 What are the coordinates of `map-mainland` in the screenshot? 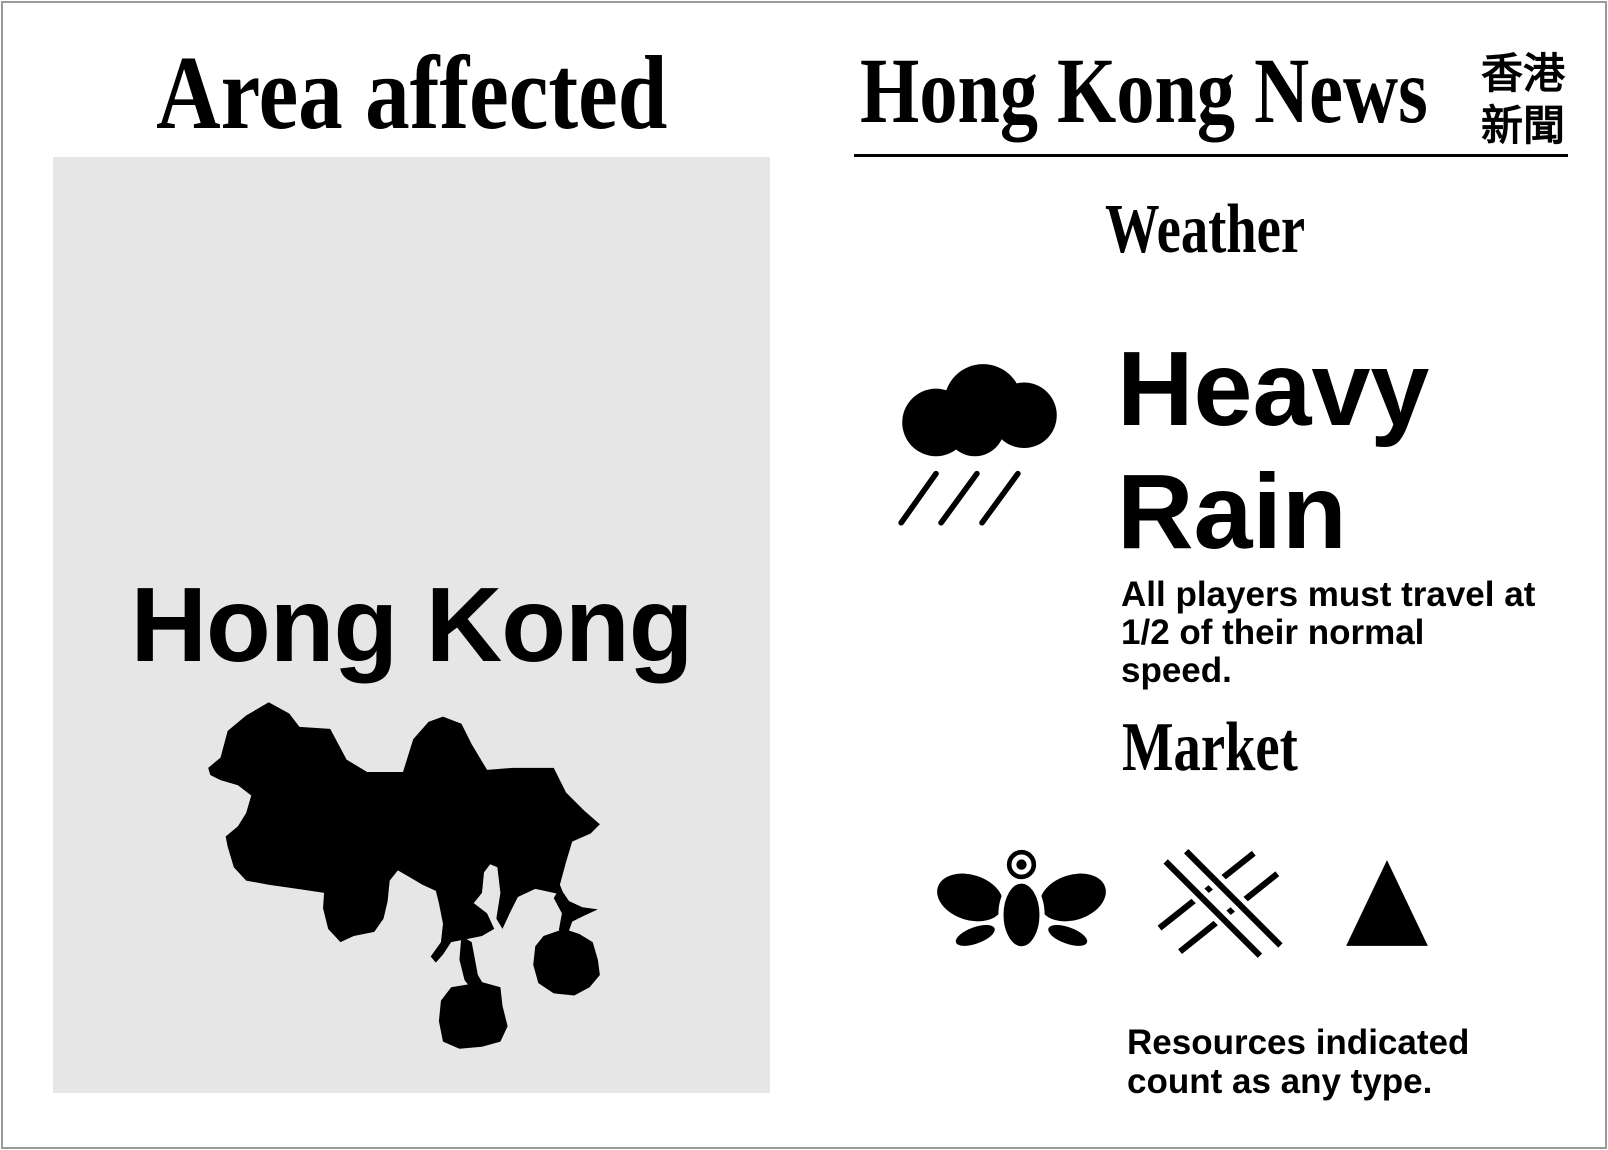 It's located at (404, 832).